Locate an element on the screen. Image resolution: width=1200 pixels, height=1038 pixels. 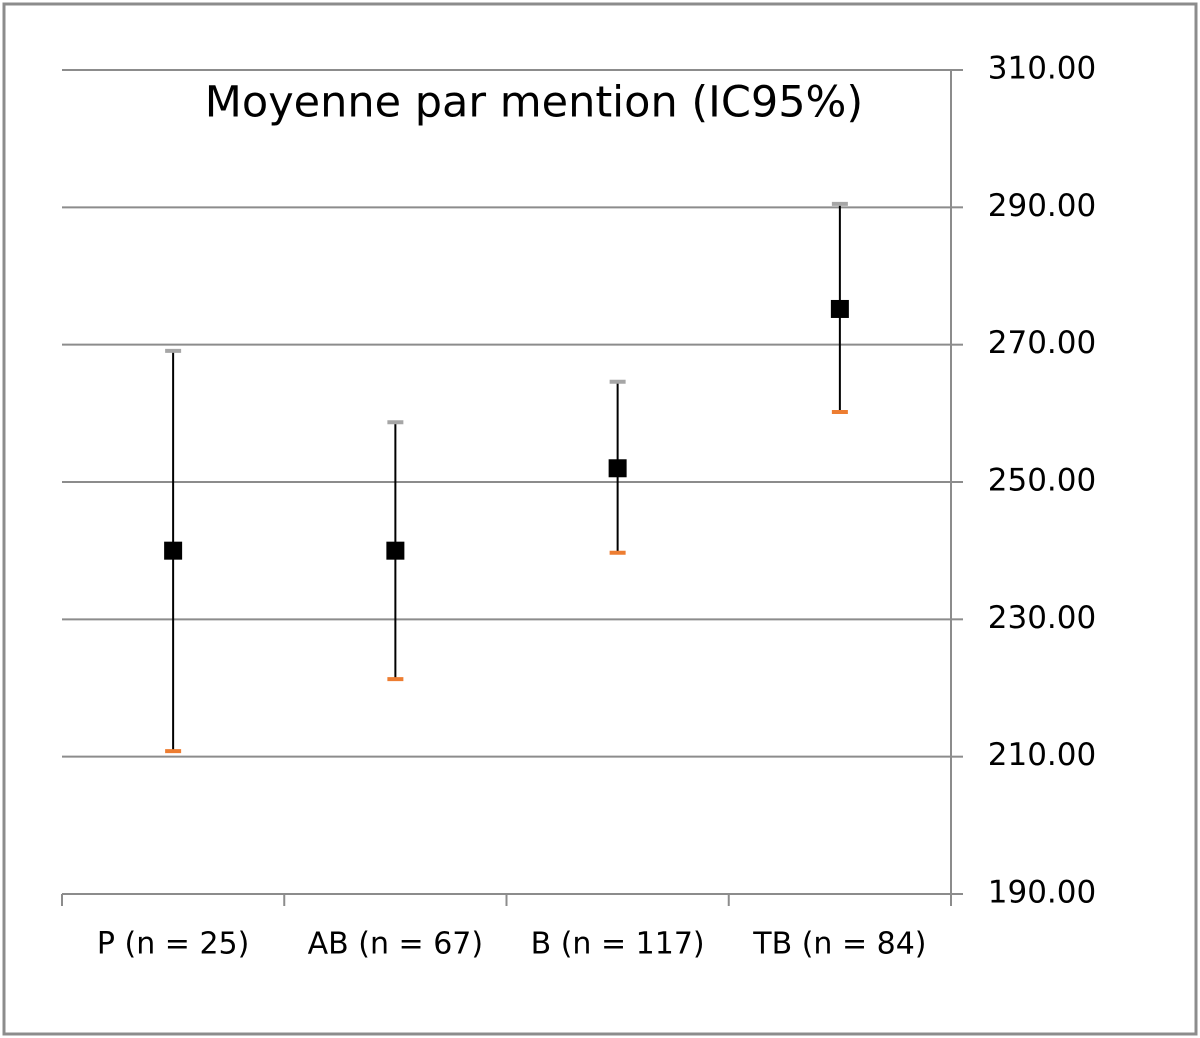
y-tick-label: 190.00 is located at coordinates (1042, 893).